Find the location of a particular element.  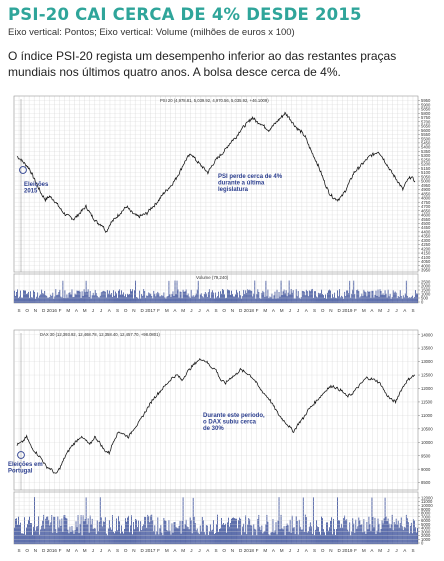

y-tick-label: 10500 is located at coordinates (427, 428).